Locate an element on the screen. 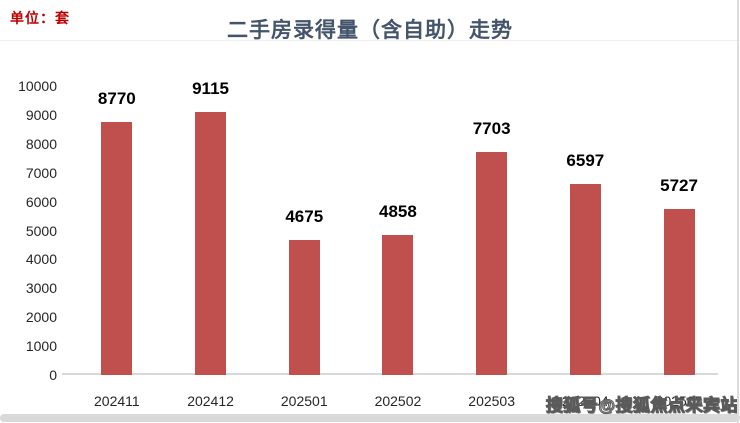 The width and height of the screenshot is (740, 423). bar-value-label: 6597 is located at coordinates (585, 160).